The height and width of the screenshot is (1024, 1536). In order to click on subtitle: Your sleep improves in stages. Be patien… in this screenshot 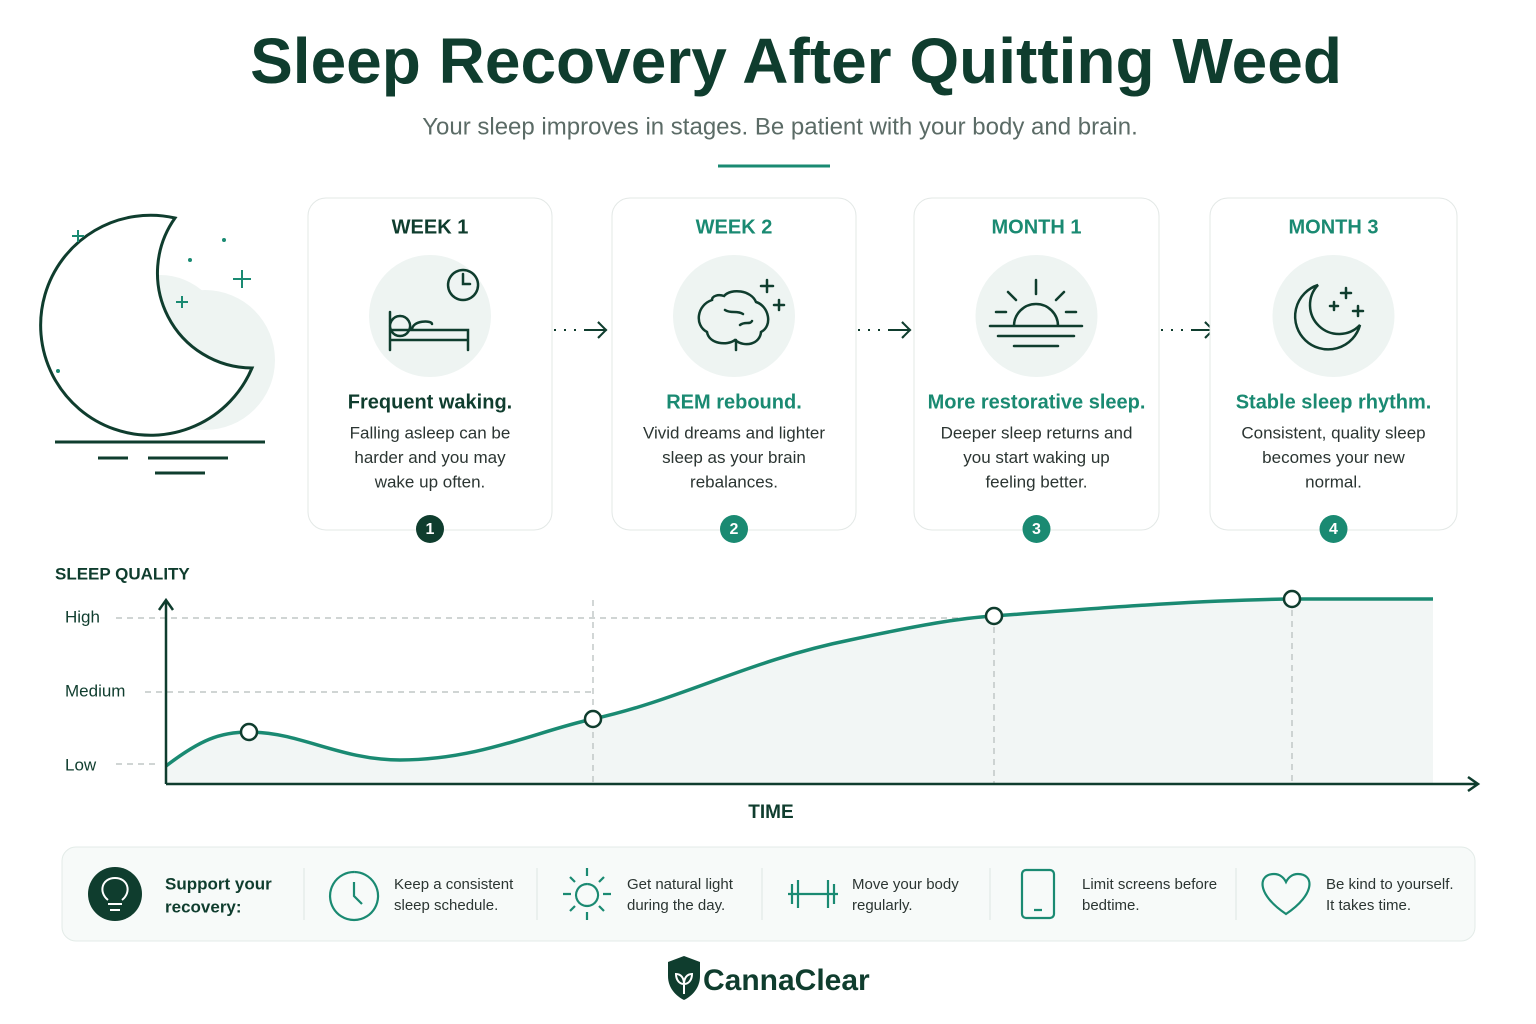, I will do `click(780, 126)`.